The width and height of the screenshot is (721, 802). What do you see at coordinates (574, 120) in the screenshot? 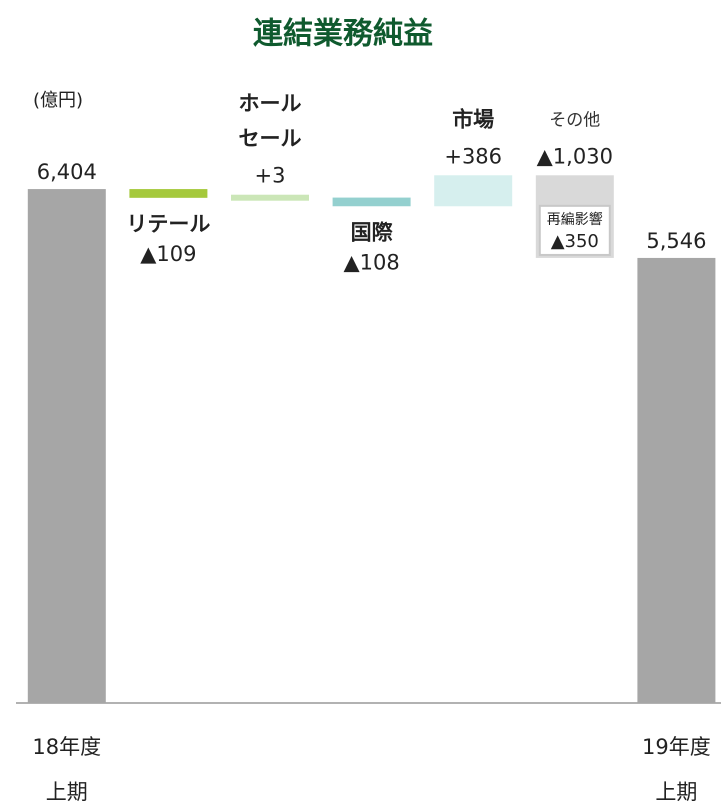
I see `category-label: その他` at bounding box center [574, 120].